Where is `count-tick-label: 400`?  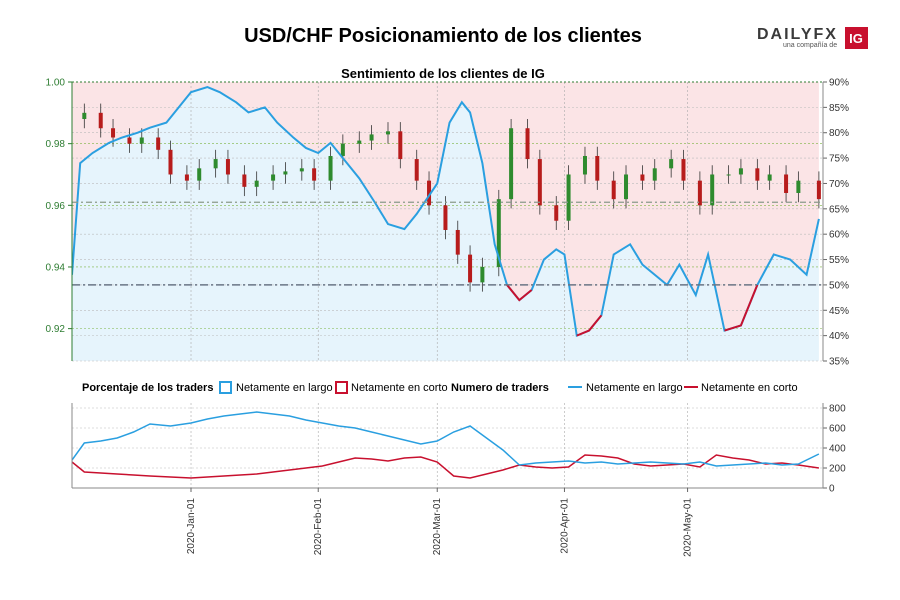 count-tick-label: 400 is located at coordinates (837, 449).